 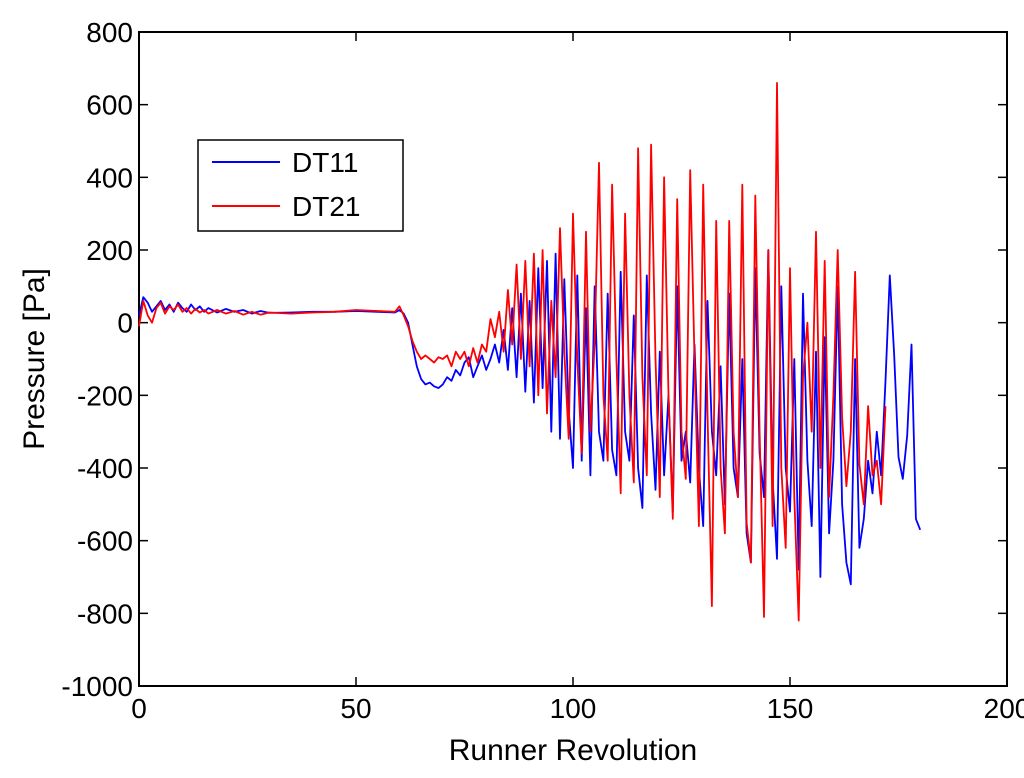 What do you see at coordinates (109, 32) in the screenshot?
I see `y-tick-label: 800` at bounding box center [109, 32].